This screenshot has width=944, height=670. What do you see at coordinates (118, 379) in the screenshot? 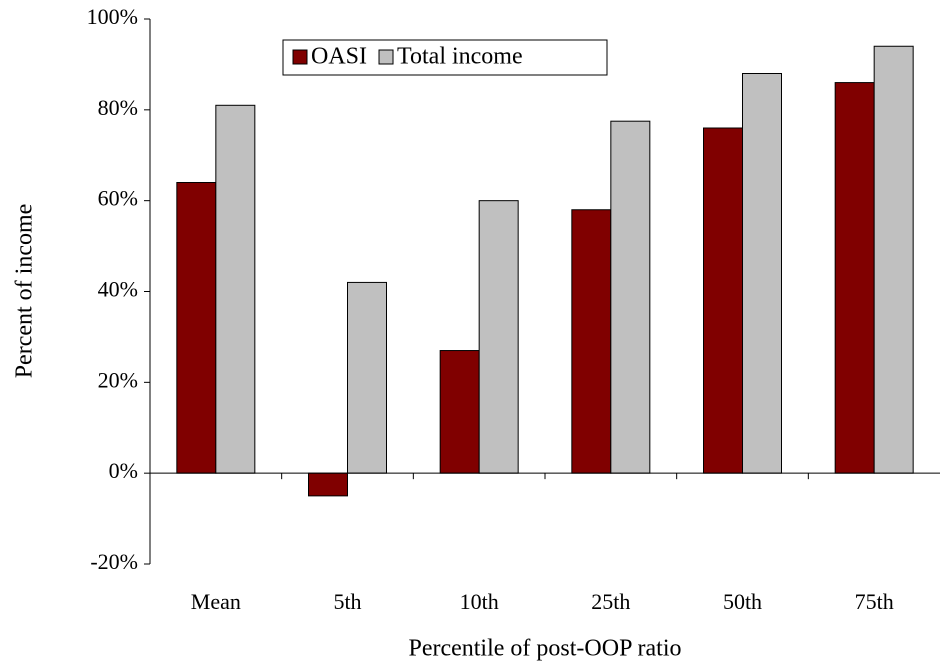
I see `y-tick-label: 20%` at bounding box center [118, 379].